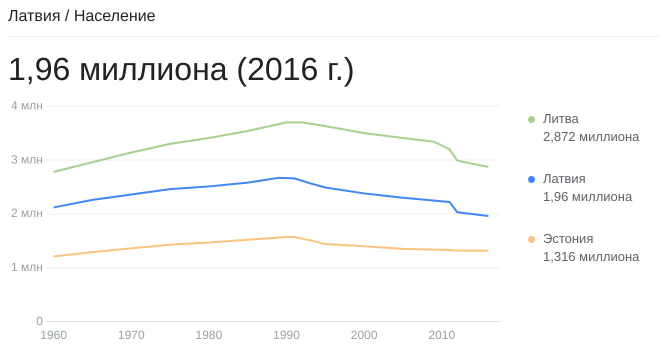 The height and width of the screenshot is (360, 668). I want to click on chart-title: 1,96 миллиона (2016 г.), so click(182, 69).